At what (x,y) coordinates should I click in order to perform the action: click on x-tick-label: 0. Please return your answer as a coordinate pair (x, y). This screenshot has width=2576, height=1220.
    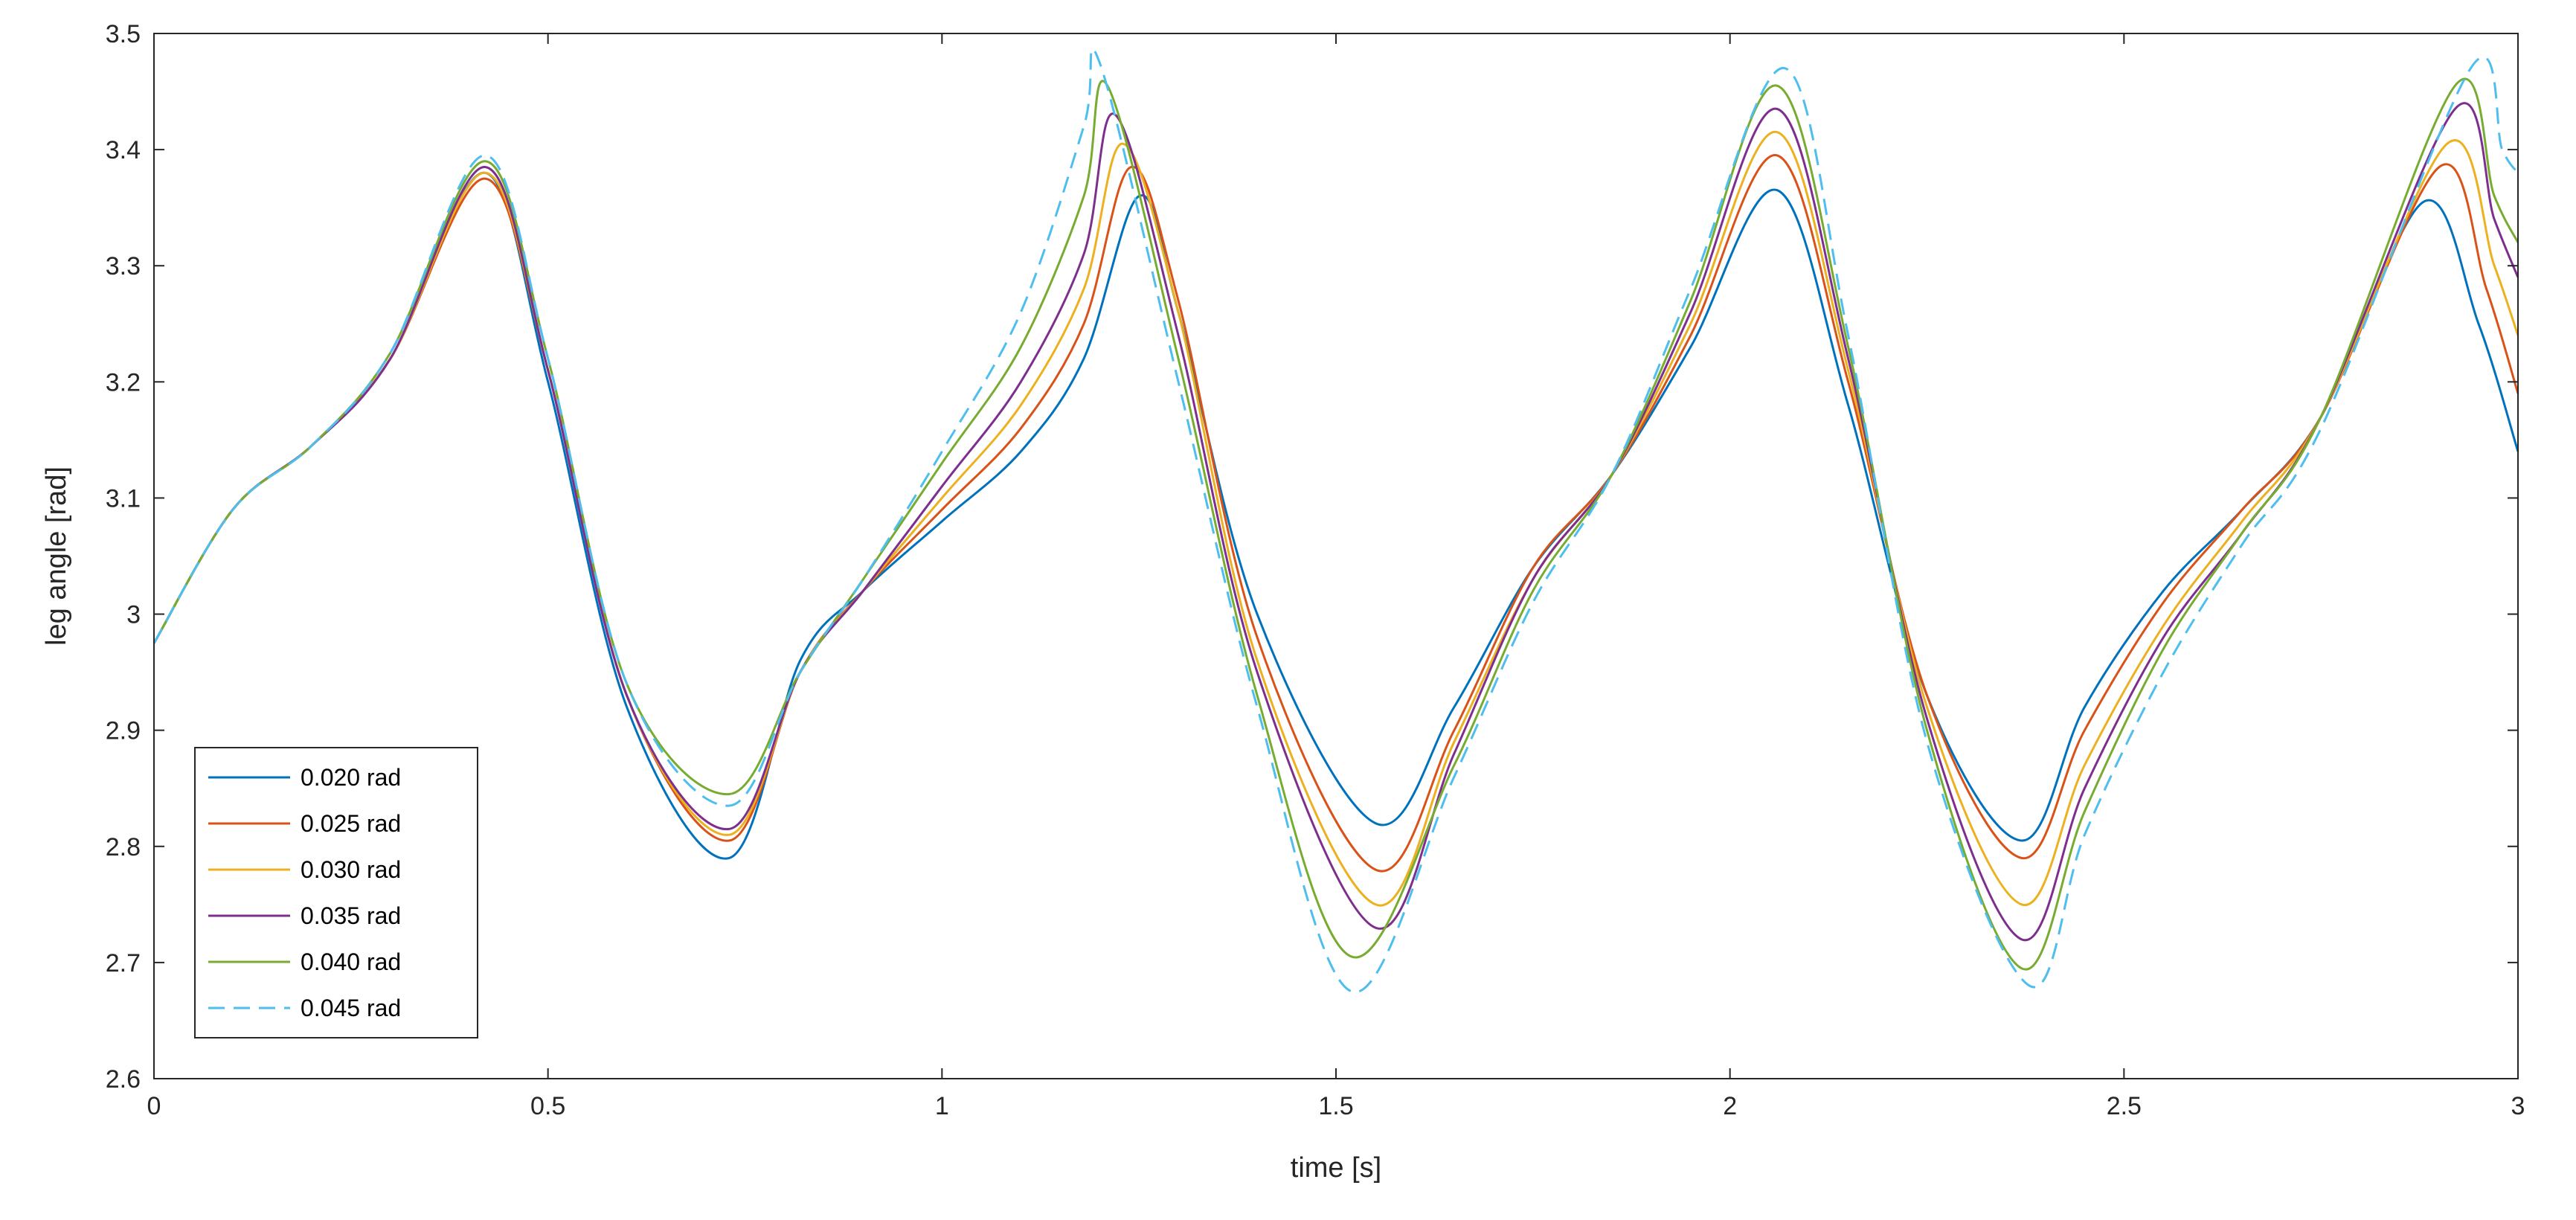
    Looking at the image, I should click on (154, 1106).